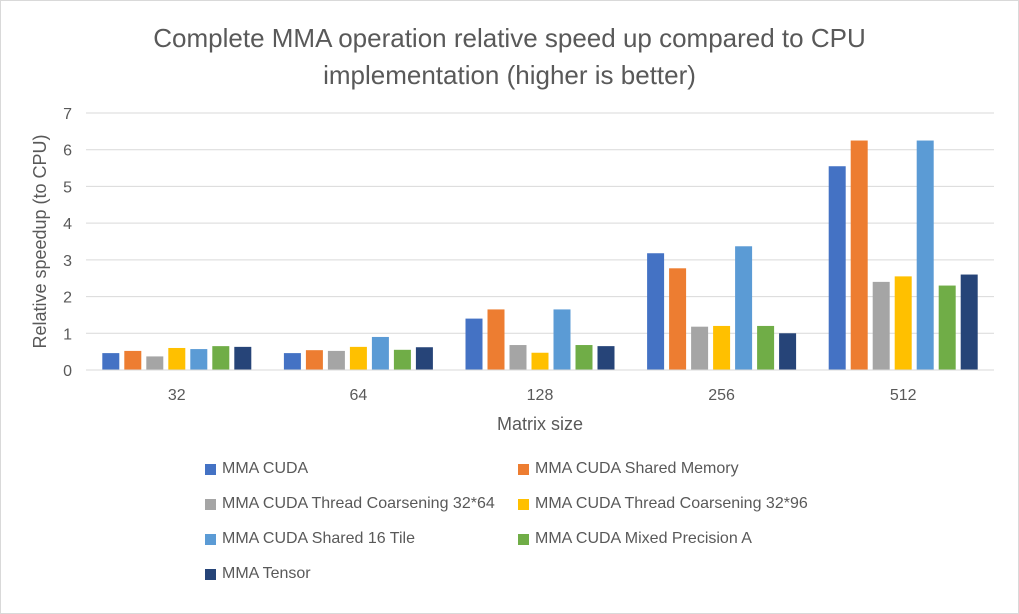 Image resolution: width=1019 pixels, height=614 pixels. Describe the element at coordinates (67, 261) in the screenshot. I see `y-tick-label: 3` at that location.